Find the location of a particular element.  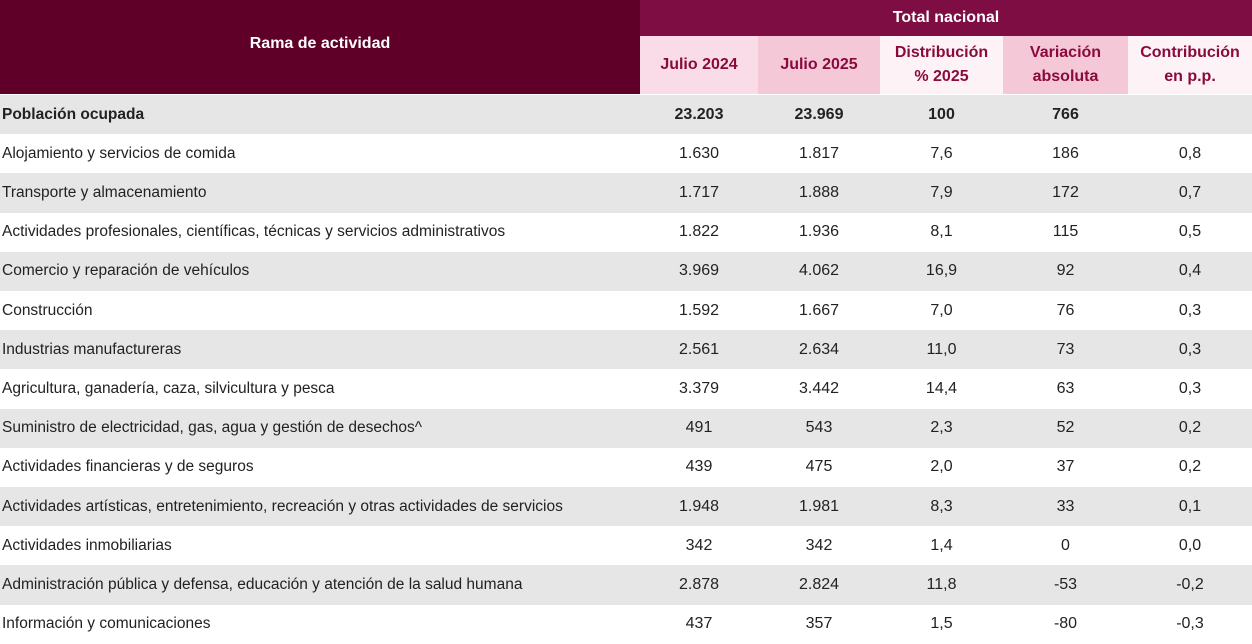

cell: -53 is located at coordinates (1065, 584).